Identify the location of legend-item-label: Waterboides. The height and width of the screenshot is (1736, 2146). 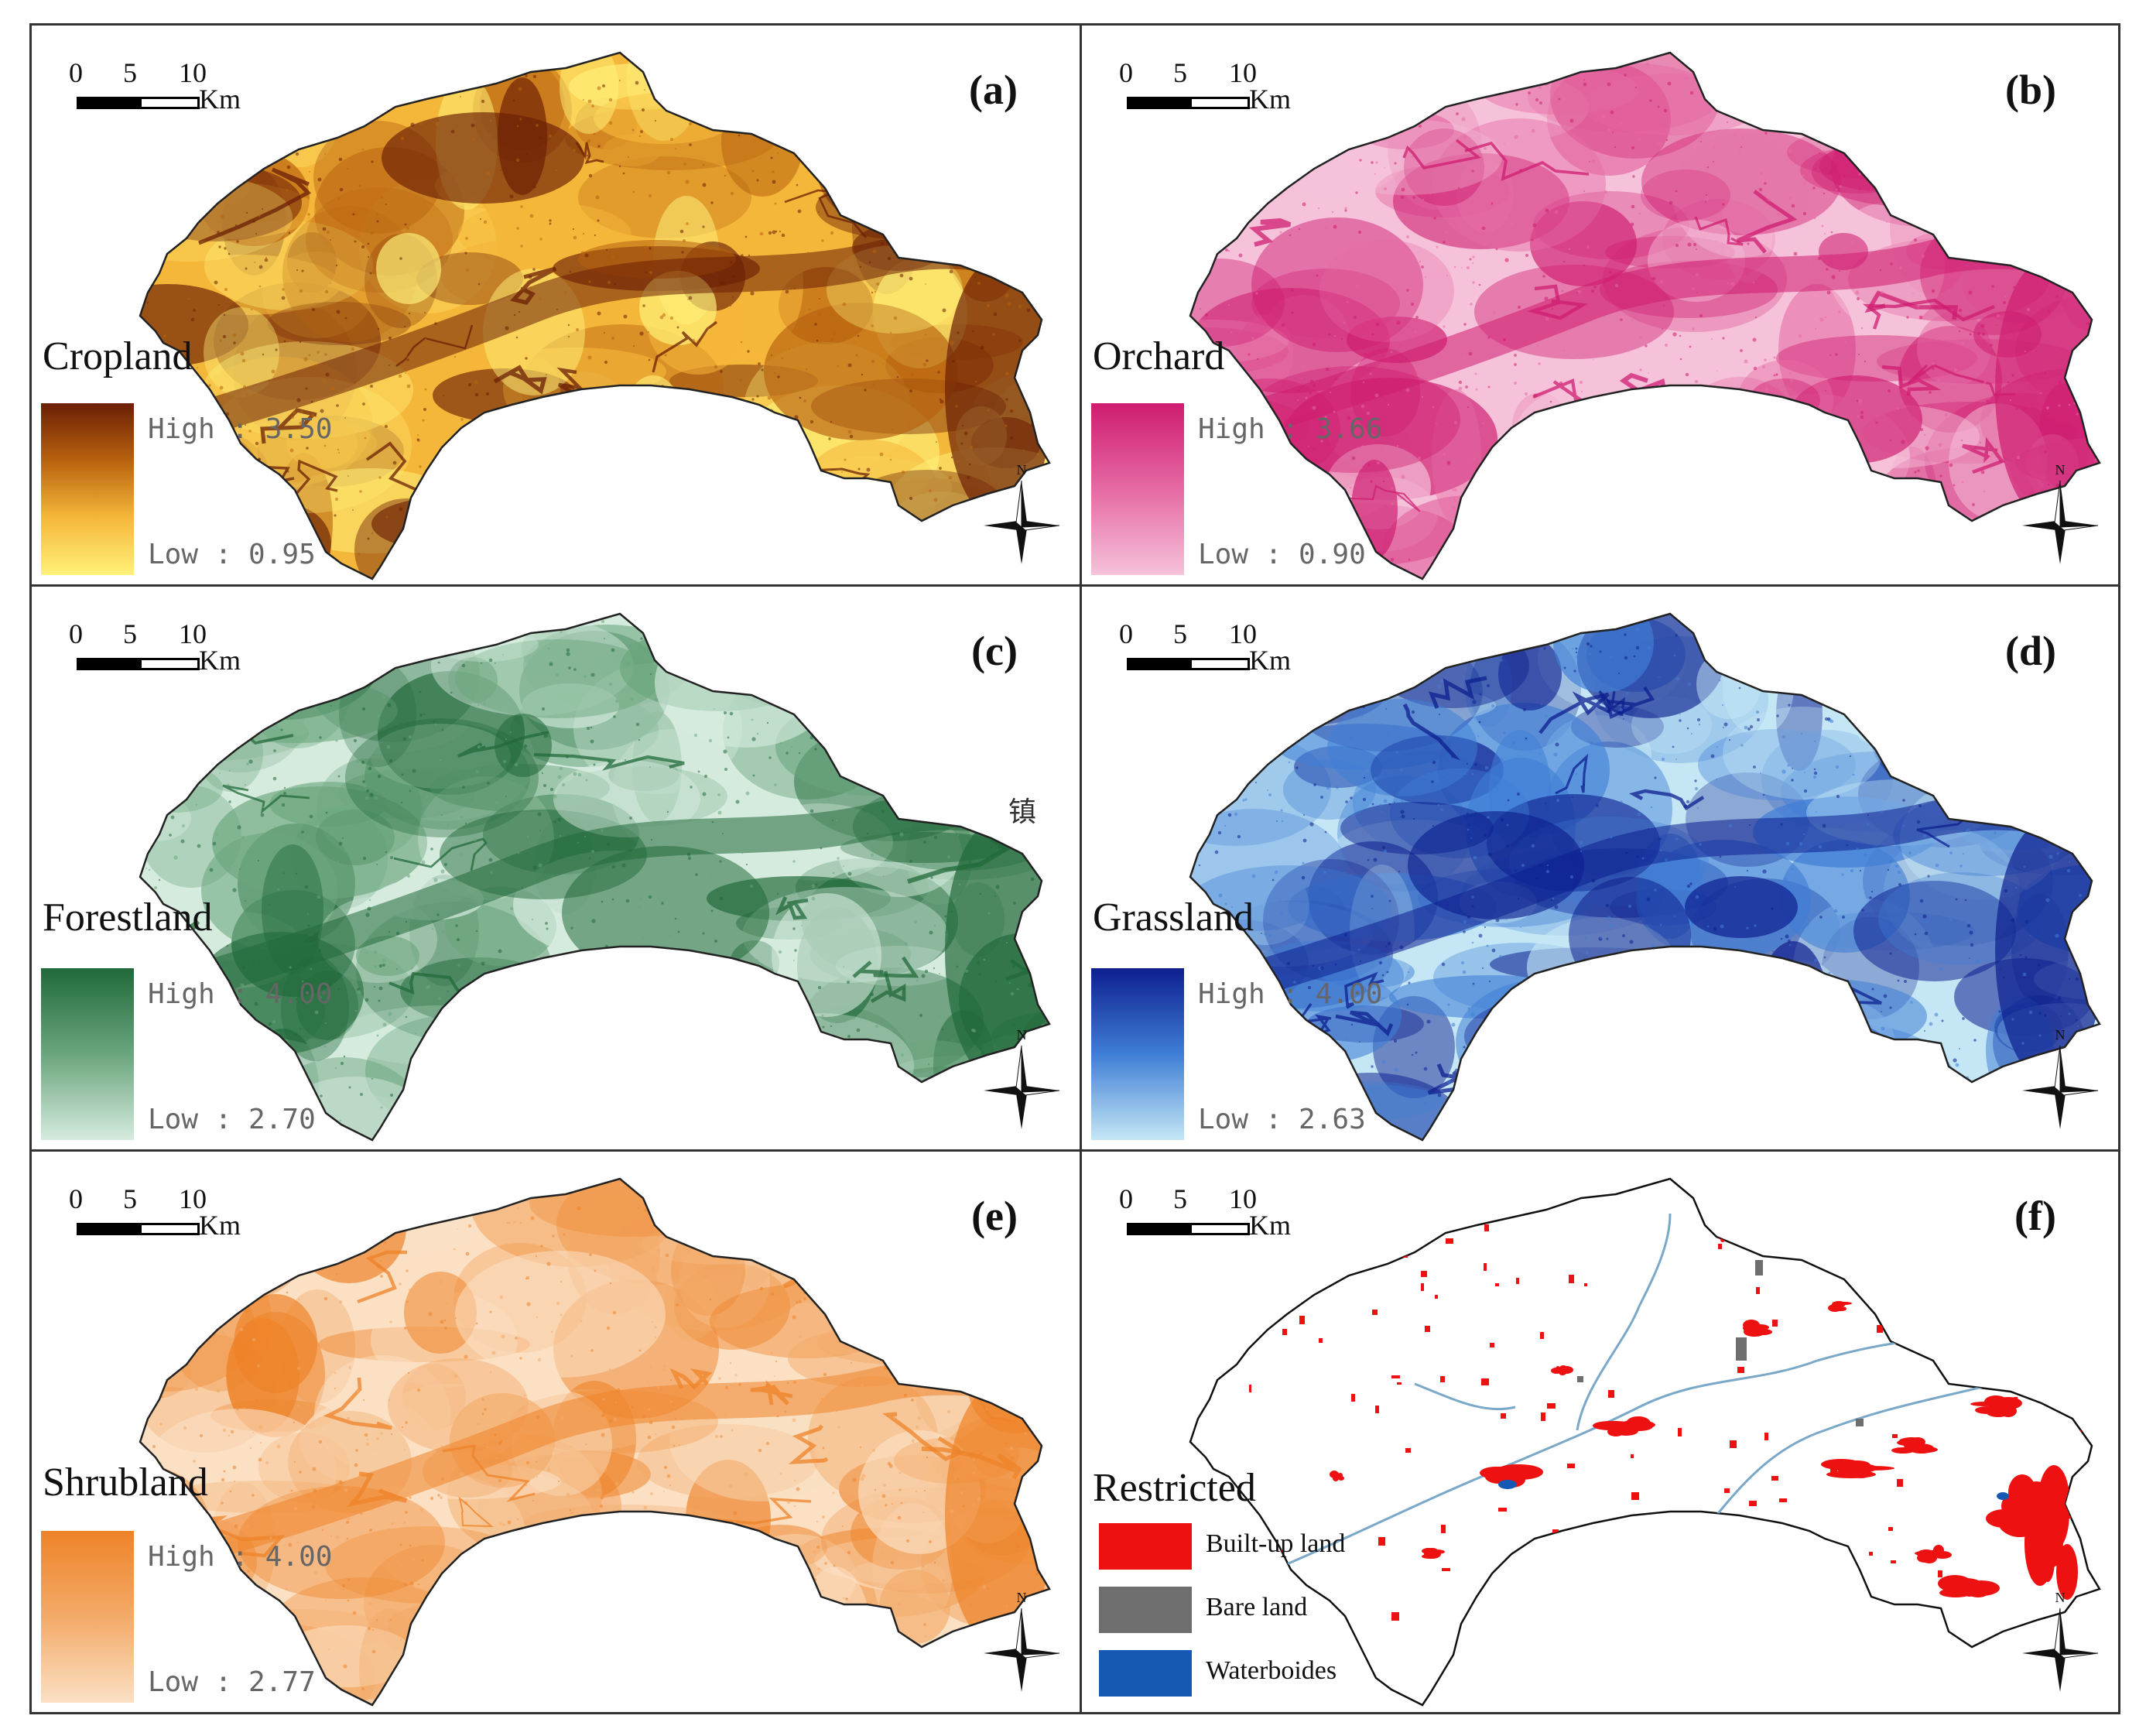
(1271, 1670).